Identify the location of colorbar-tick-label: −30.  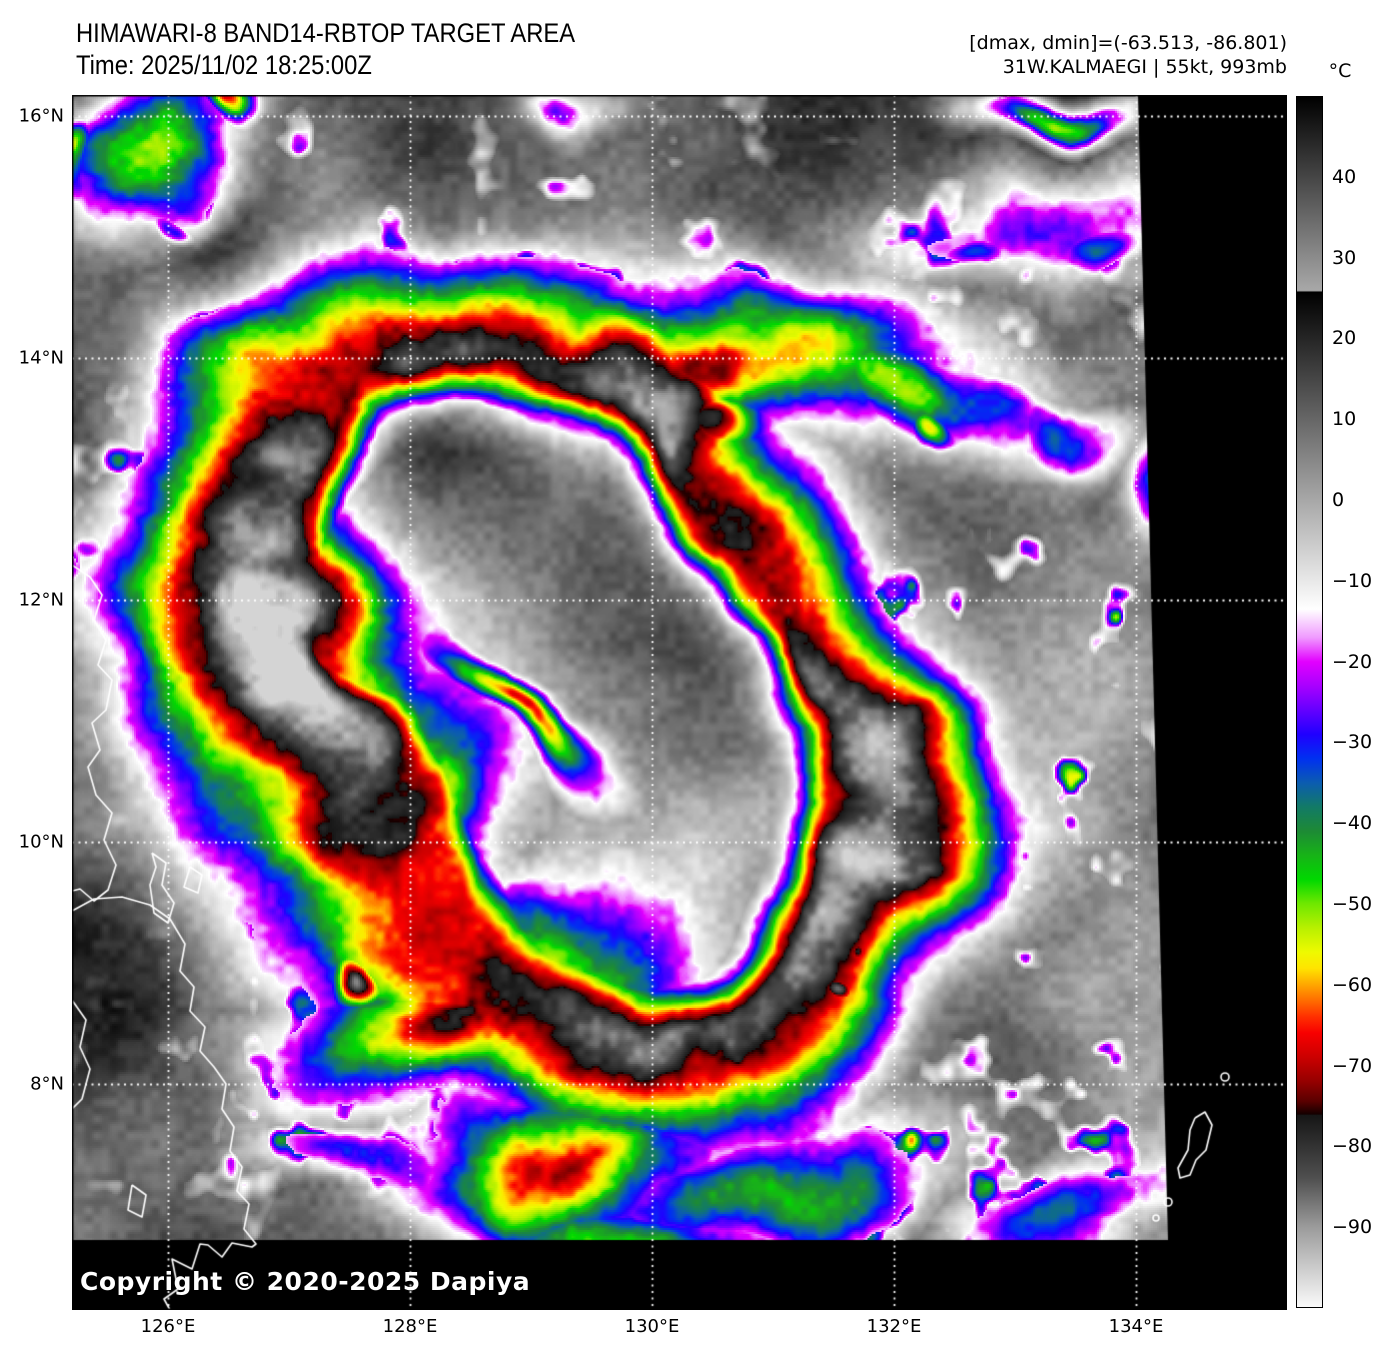
(1352, 742).